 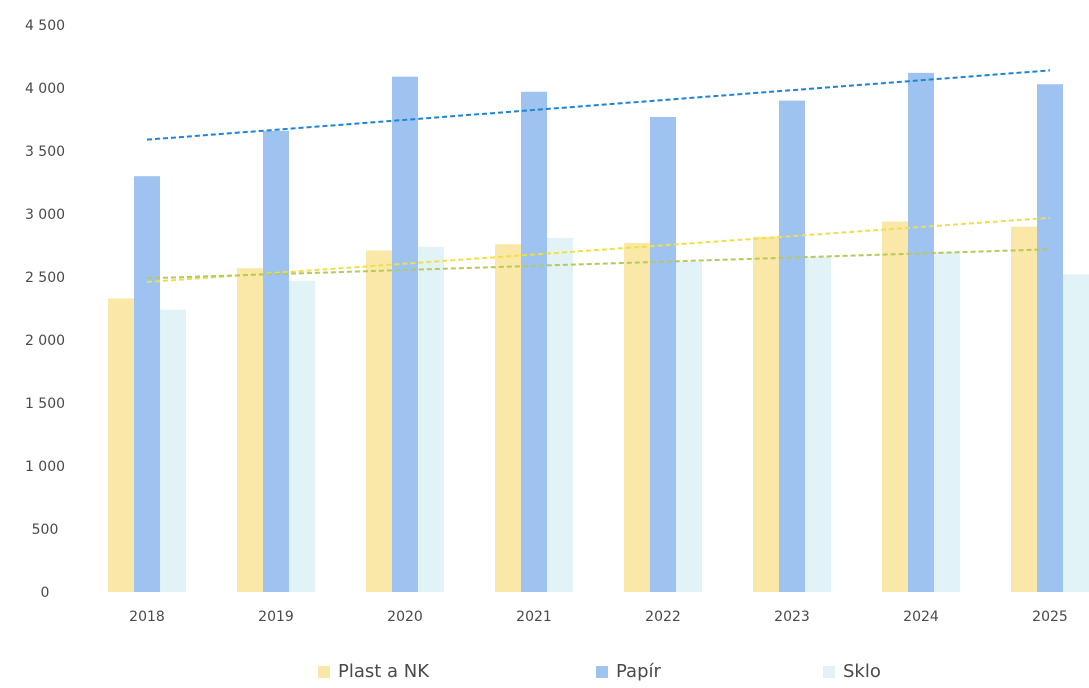 I want to click on y-tick-label-3-500: 3 500, so click(x=45, y=152).